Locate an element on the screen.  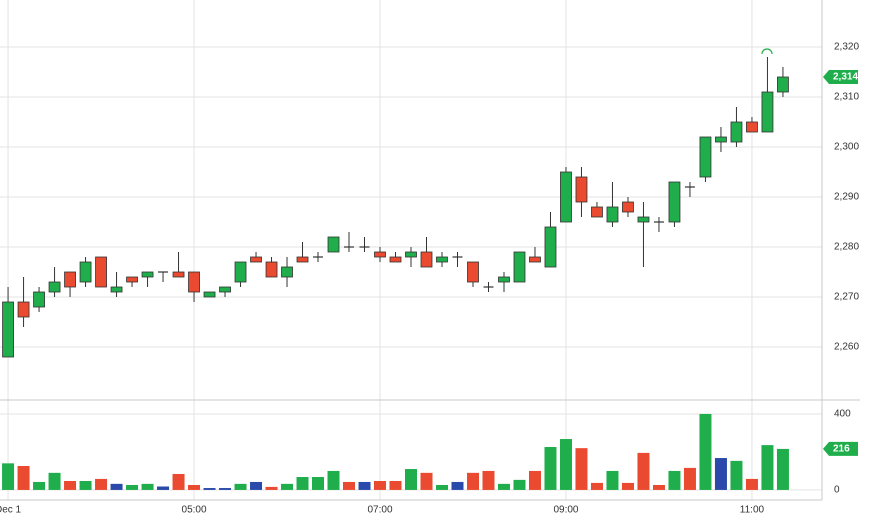
volume-tick-label: 0 is located at coordinates (837, 490).